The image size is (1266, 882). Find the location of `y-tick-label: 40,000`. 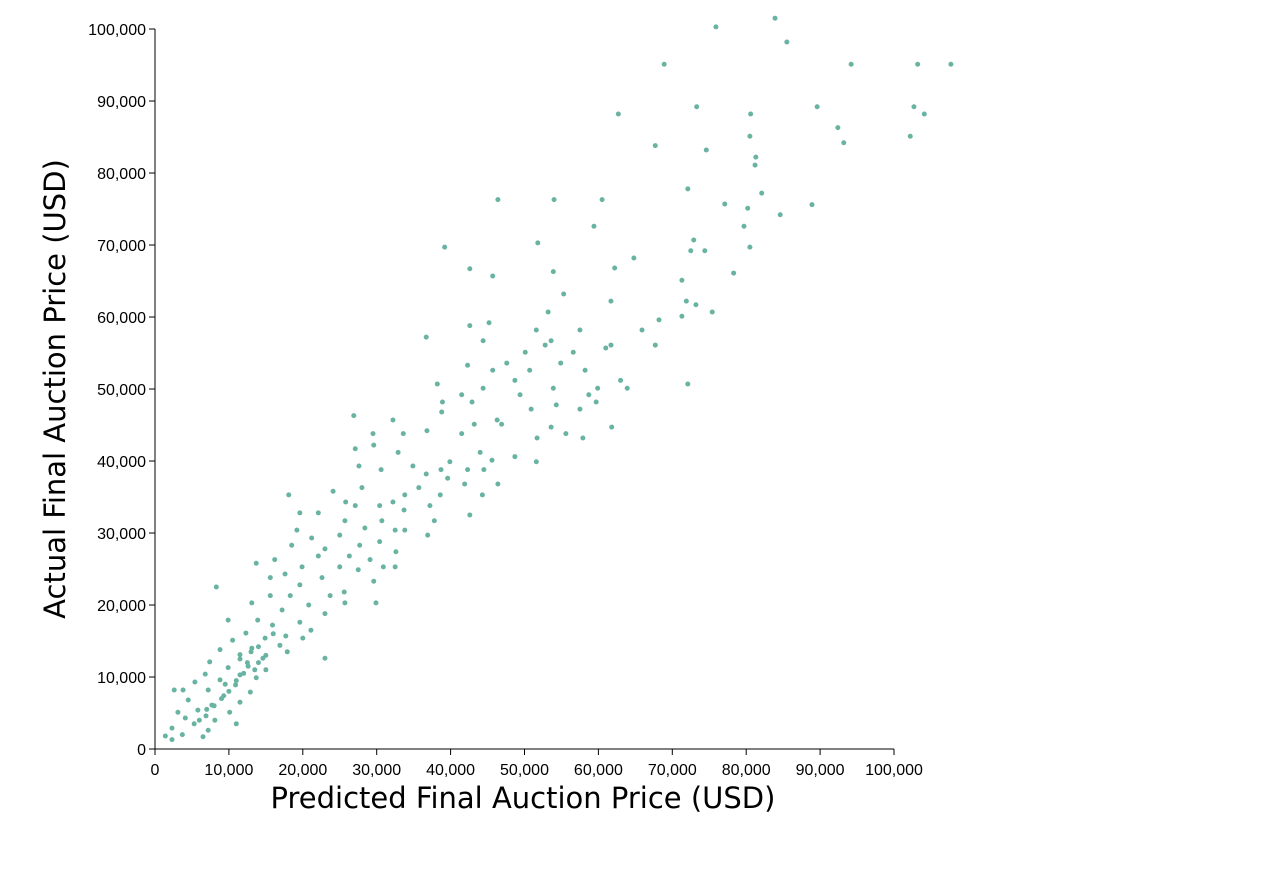

y-tick-label: 40,000 is located at coordinates (121, 462).